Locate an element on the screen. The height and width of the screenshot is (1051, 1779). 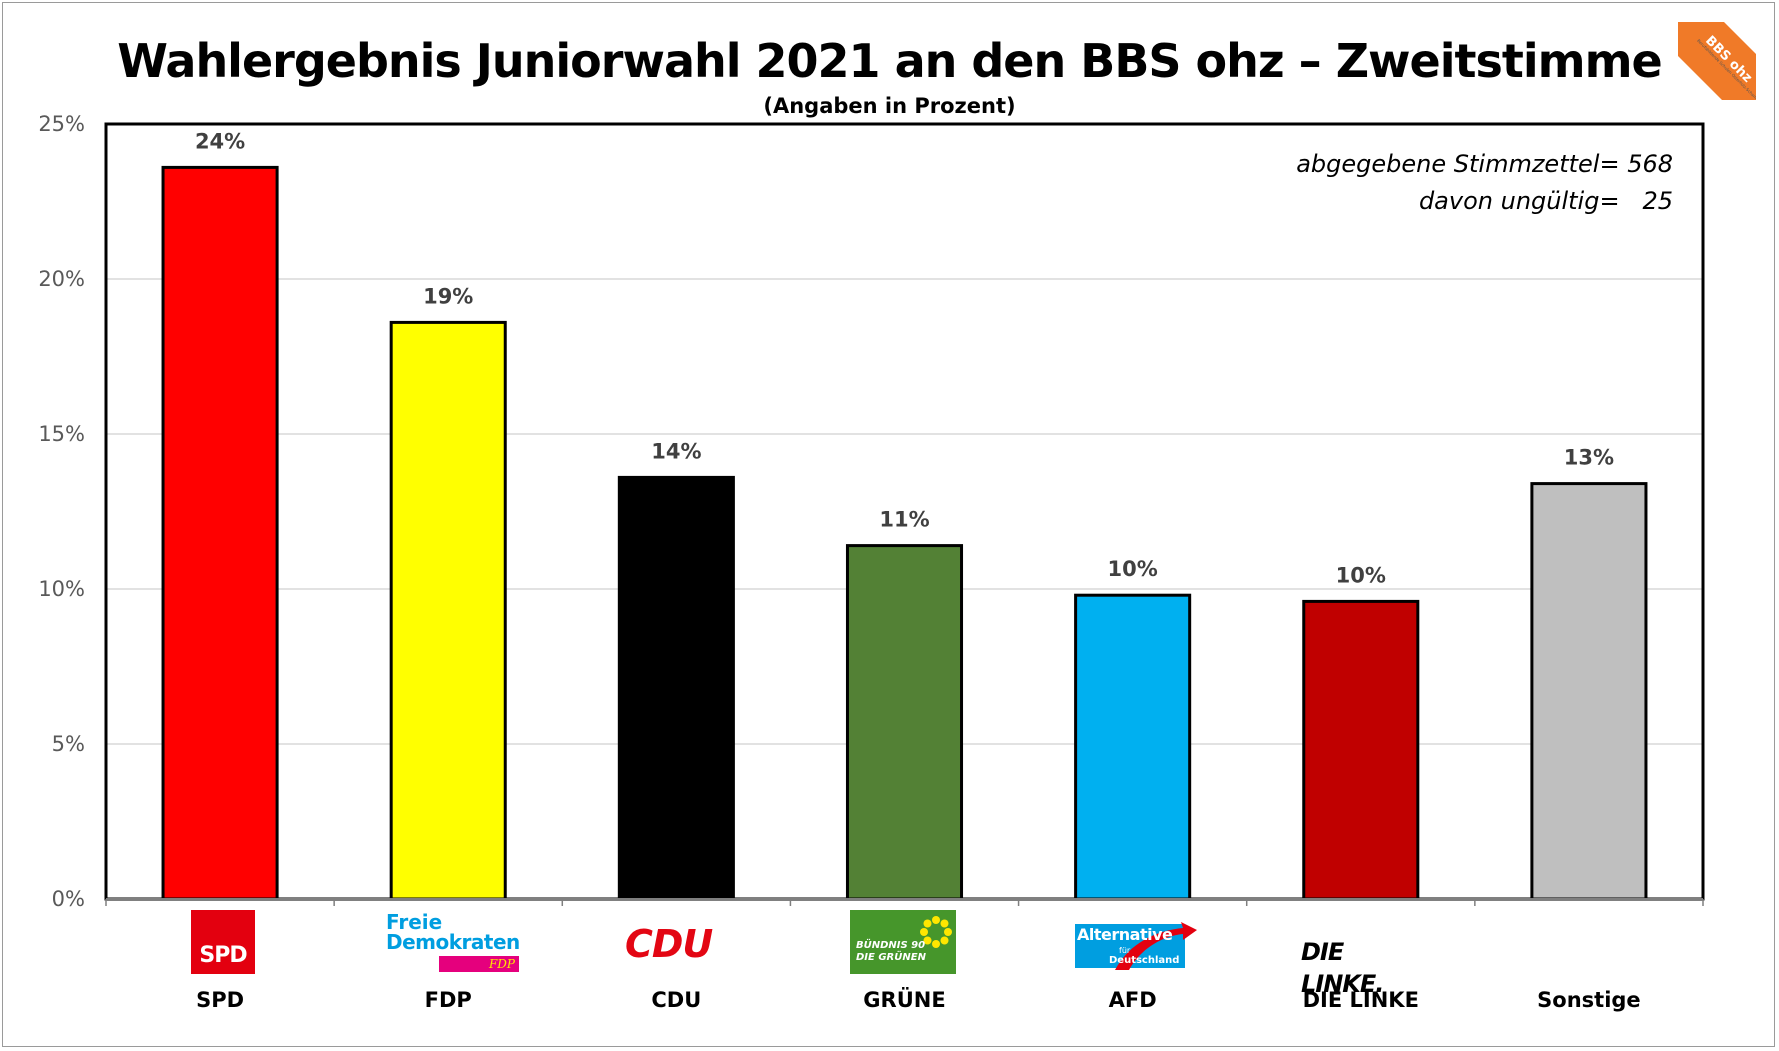
note-line-1: abgegebene Stimmzettel= 568 is located at coordinates (1484, 164).